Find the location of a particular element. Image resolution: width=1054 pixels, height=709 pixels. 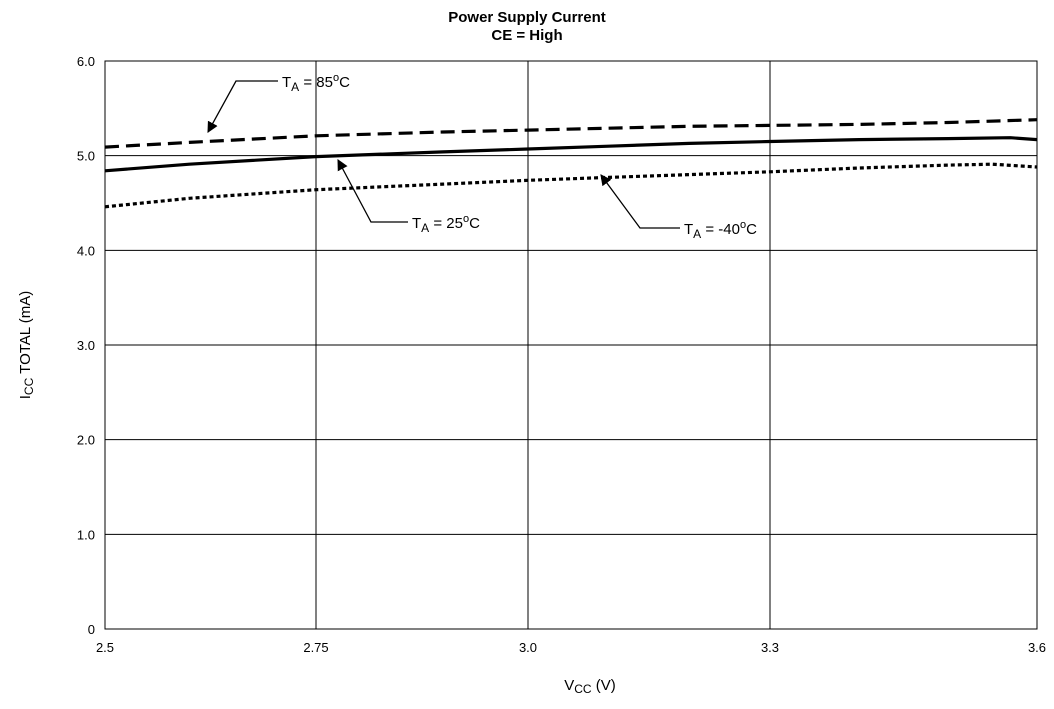

y-tick-label: 3.0 is located at coordinates (86, 345).